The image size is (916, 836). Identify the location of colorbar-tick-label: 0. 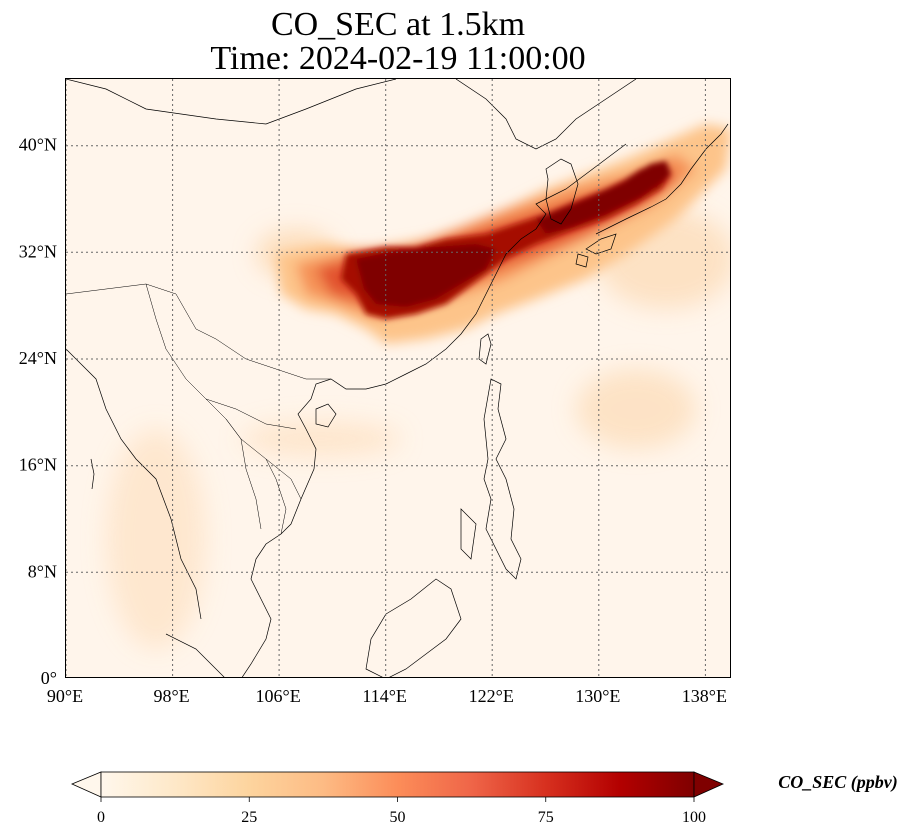
(101, 817).